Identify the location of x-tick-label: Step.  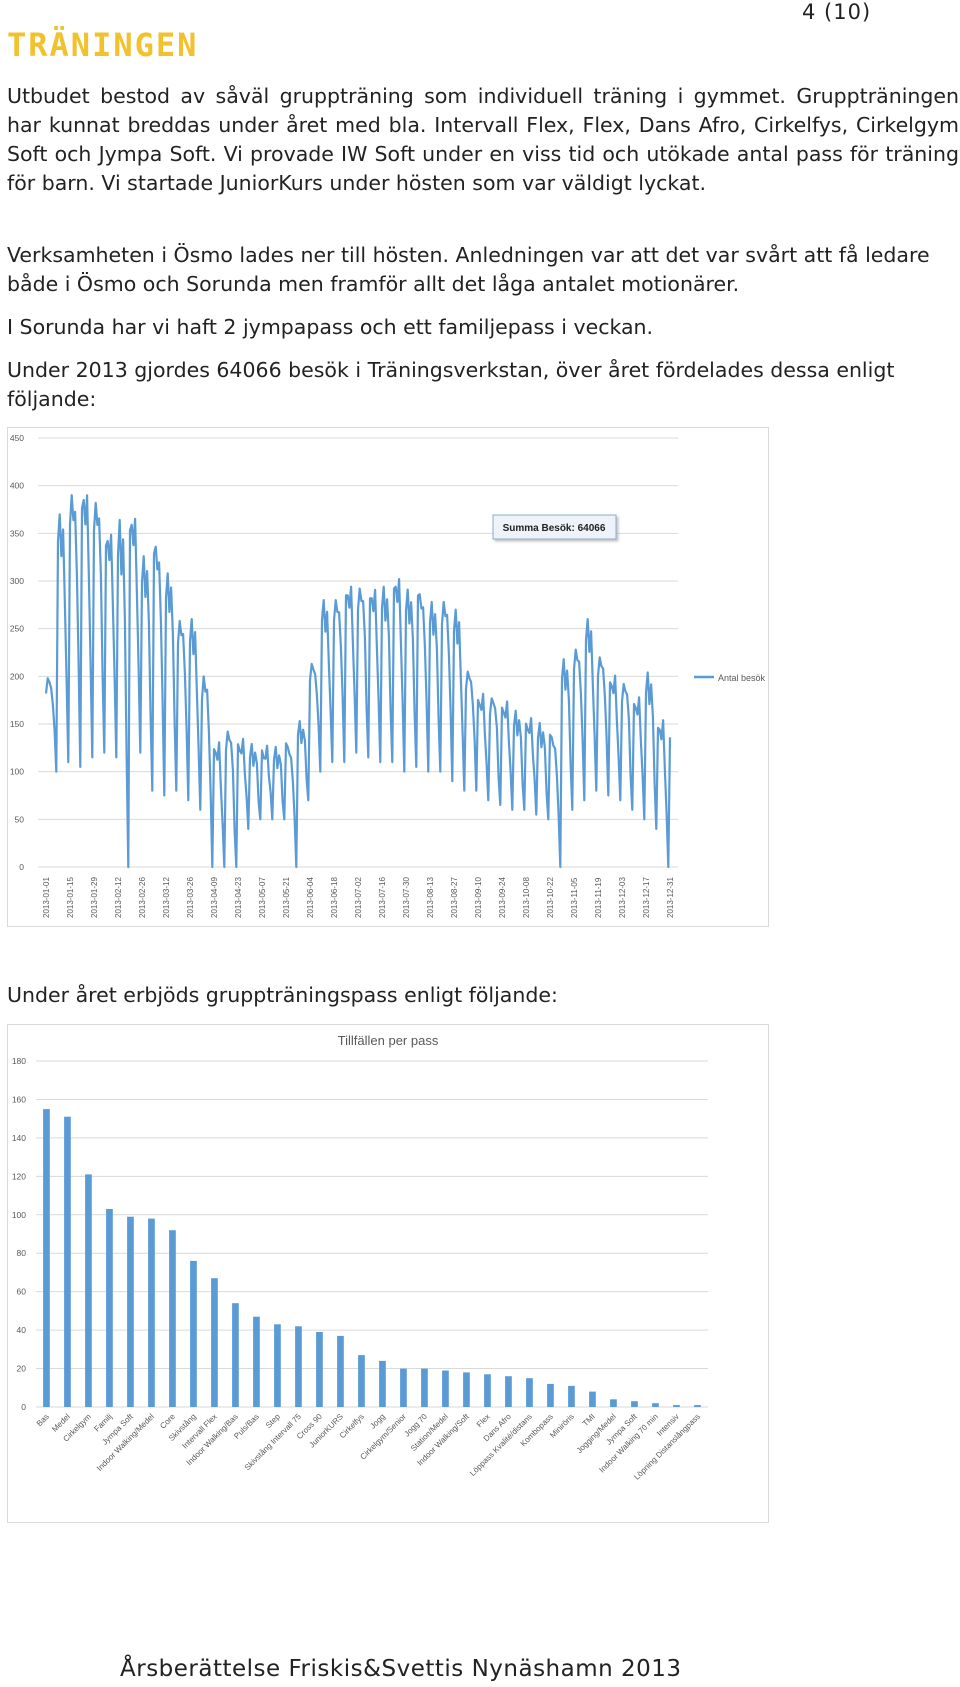
(273, 1421).